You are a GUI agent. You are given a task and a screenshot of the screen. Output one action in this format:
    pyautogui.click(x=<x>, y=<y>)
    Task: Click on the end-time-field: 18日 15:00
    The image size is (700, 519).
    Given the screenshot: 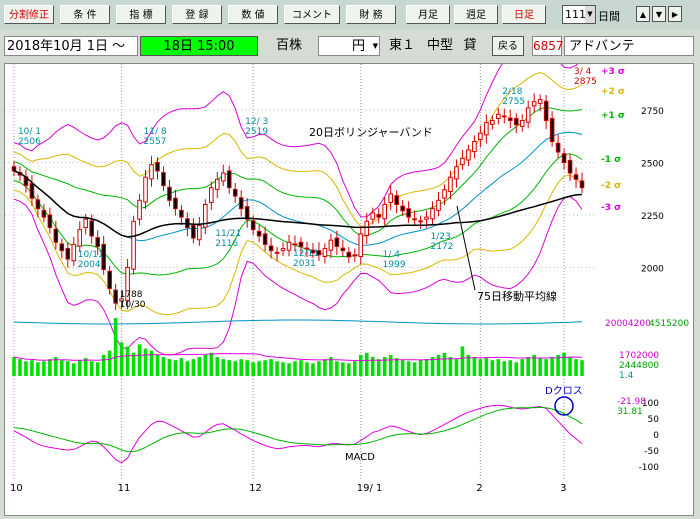 What is the action you would take?
    pyautogui.click(x=199, y=46)
    